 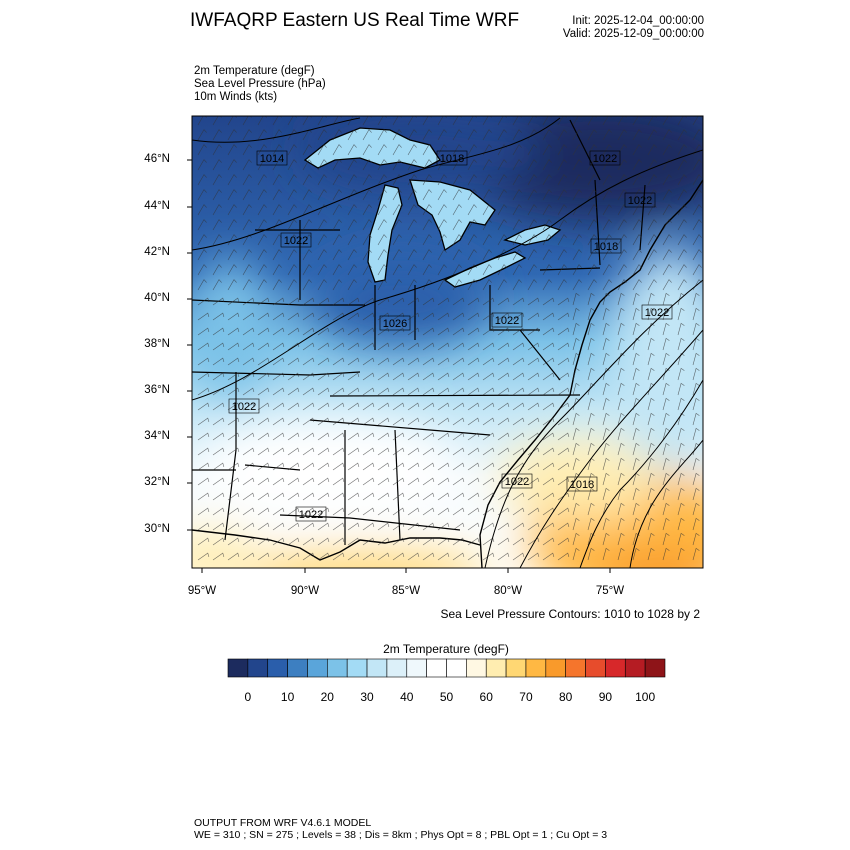 I want to click on lat-label: 30°N, so click(x=157, y=529).